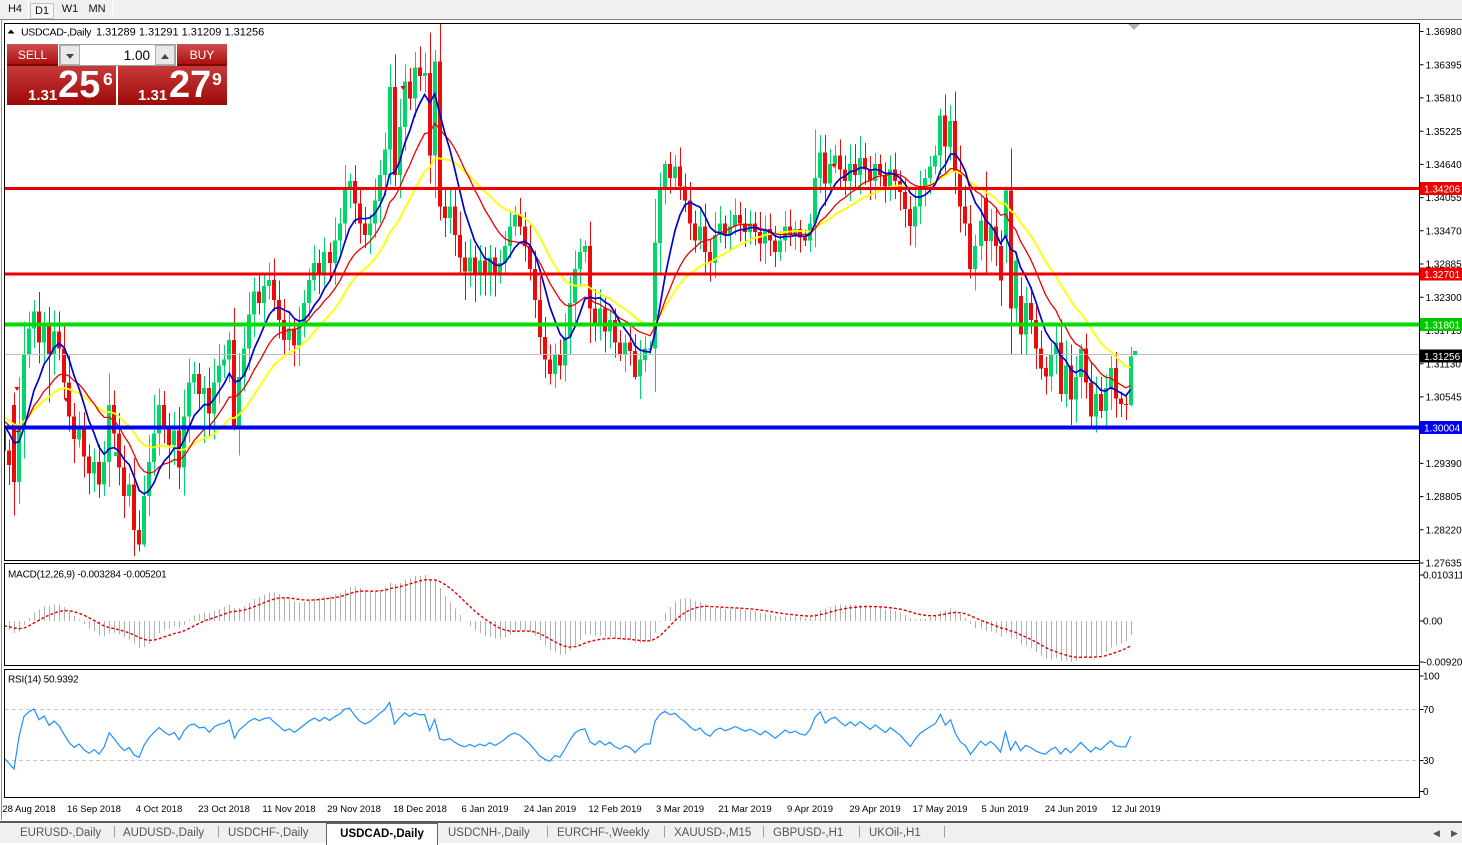  I want to click on svg-text: 1.33470, so click(1444, 231).